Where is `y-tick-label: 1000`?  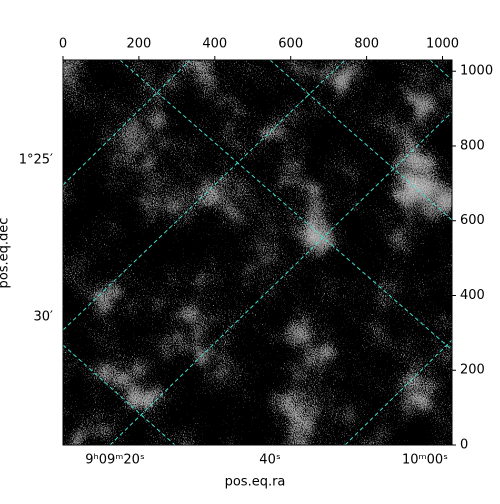
y-tick-label: 1000 is located at coordinates (476, 71).